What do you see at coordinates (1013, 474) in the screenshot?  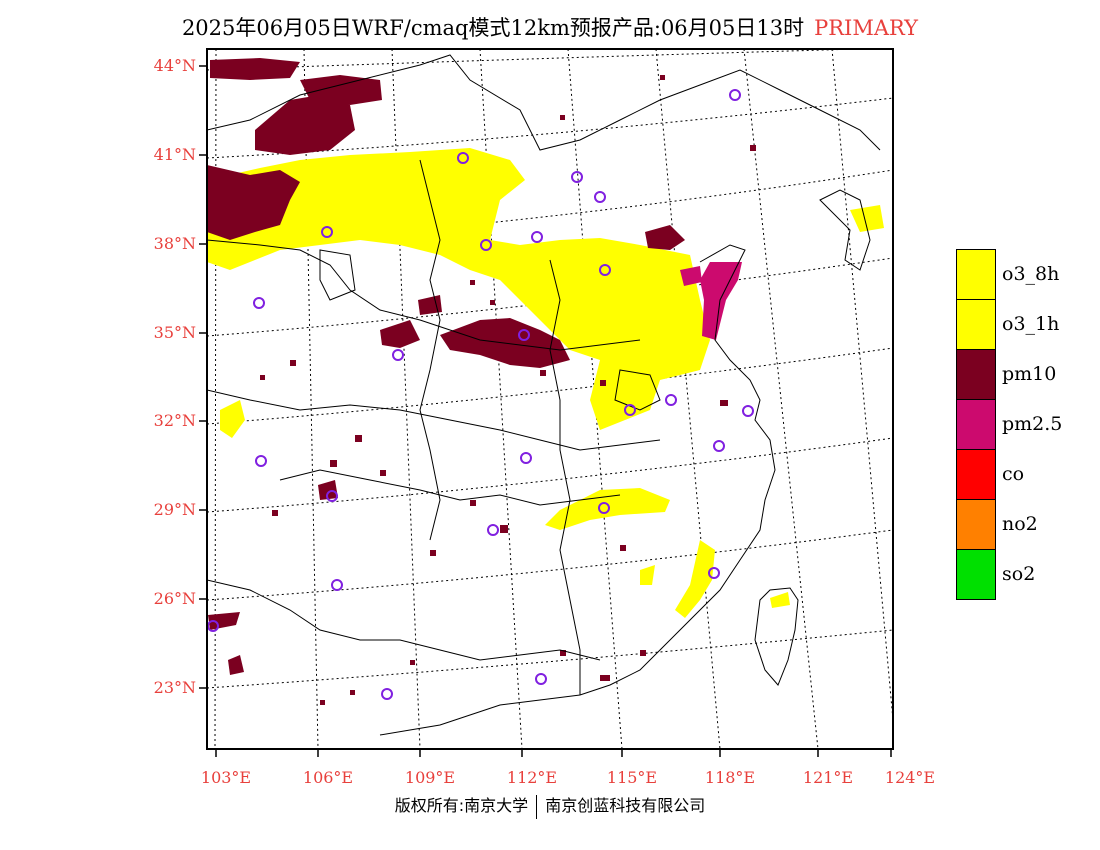 I see `legend-label: co` at bounding box center [1013, 474].